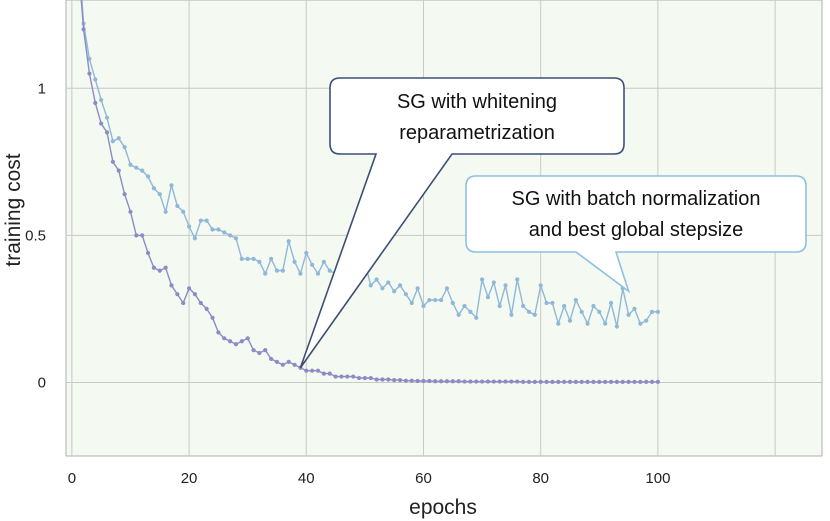 The width and height of the screenshot is (830, 521). I want to click on x-axis-label: epochs, so click(443, 507).